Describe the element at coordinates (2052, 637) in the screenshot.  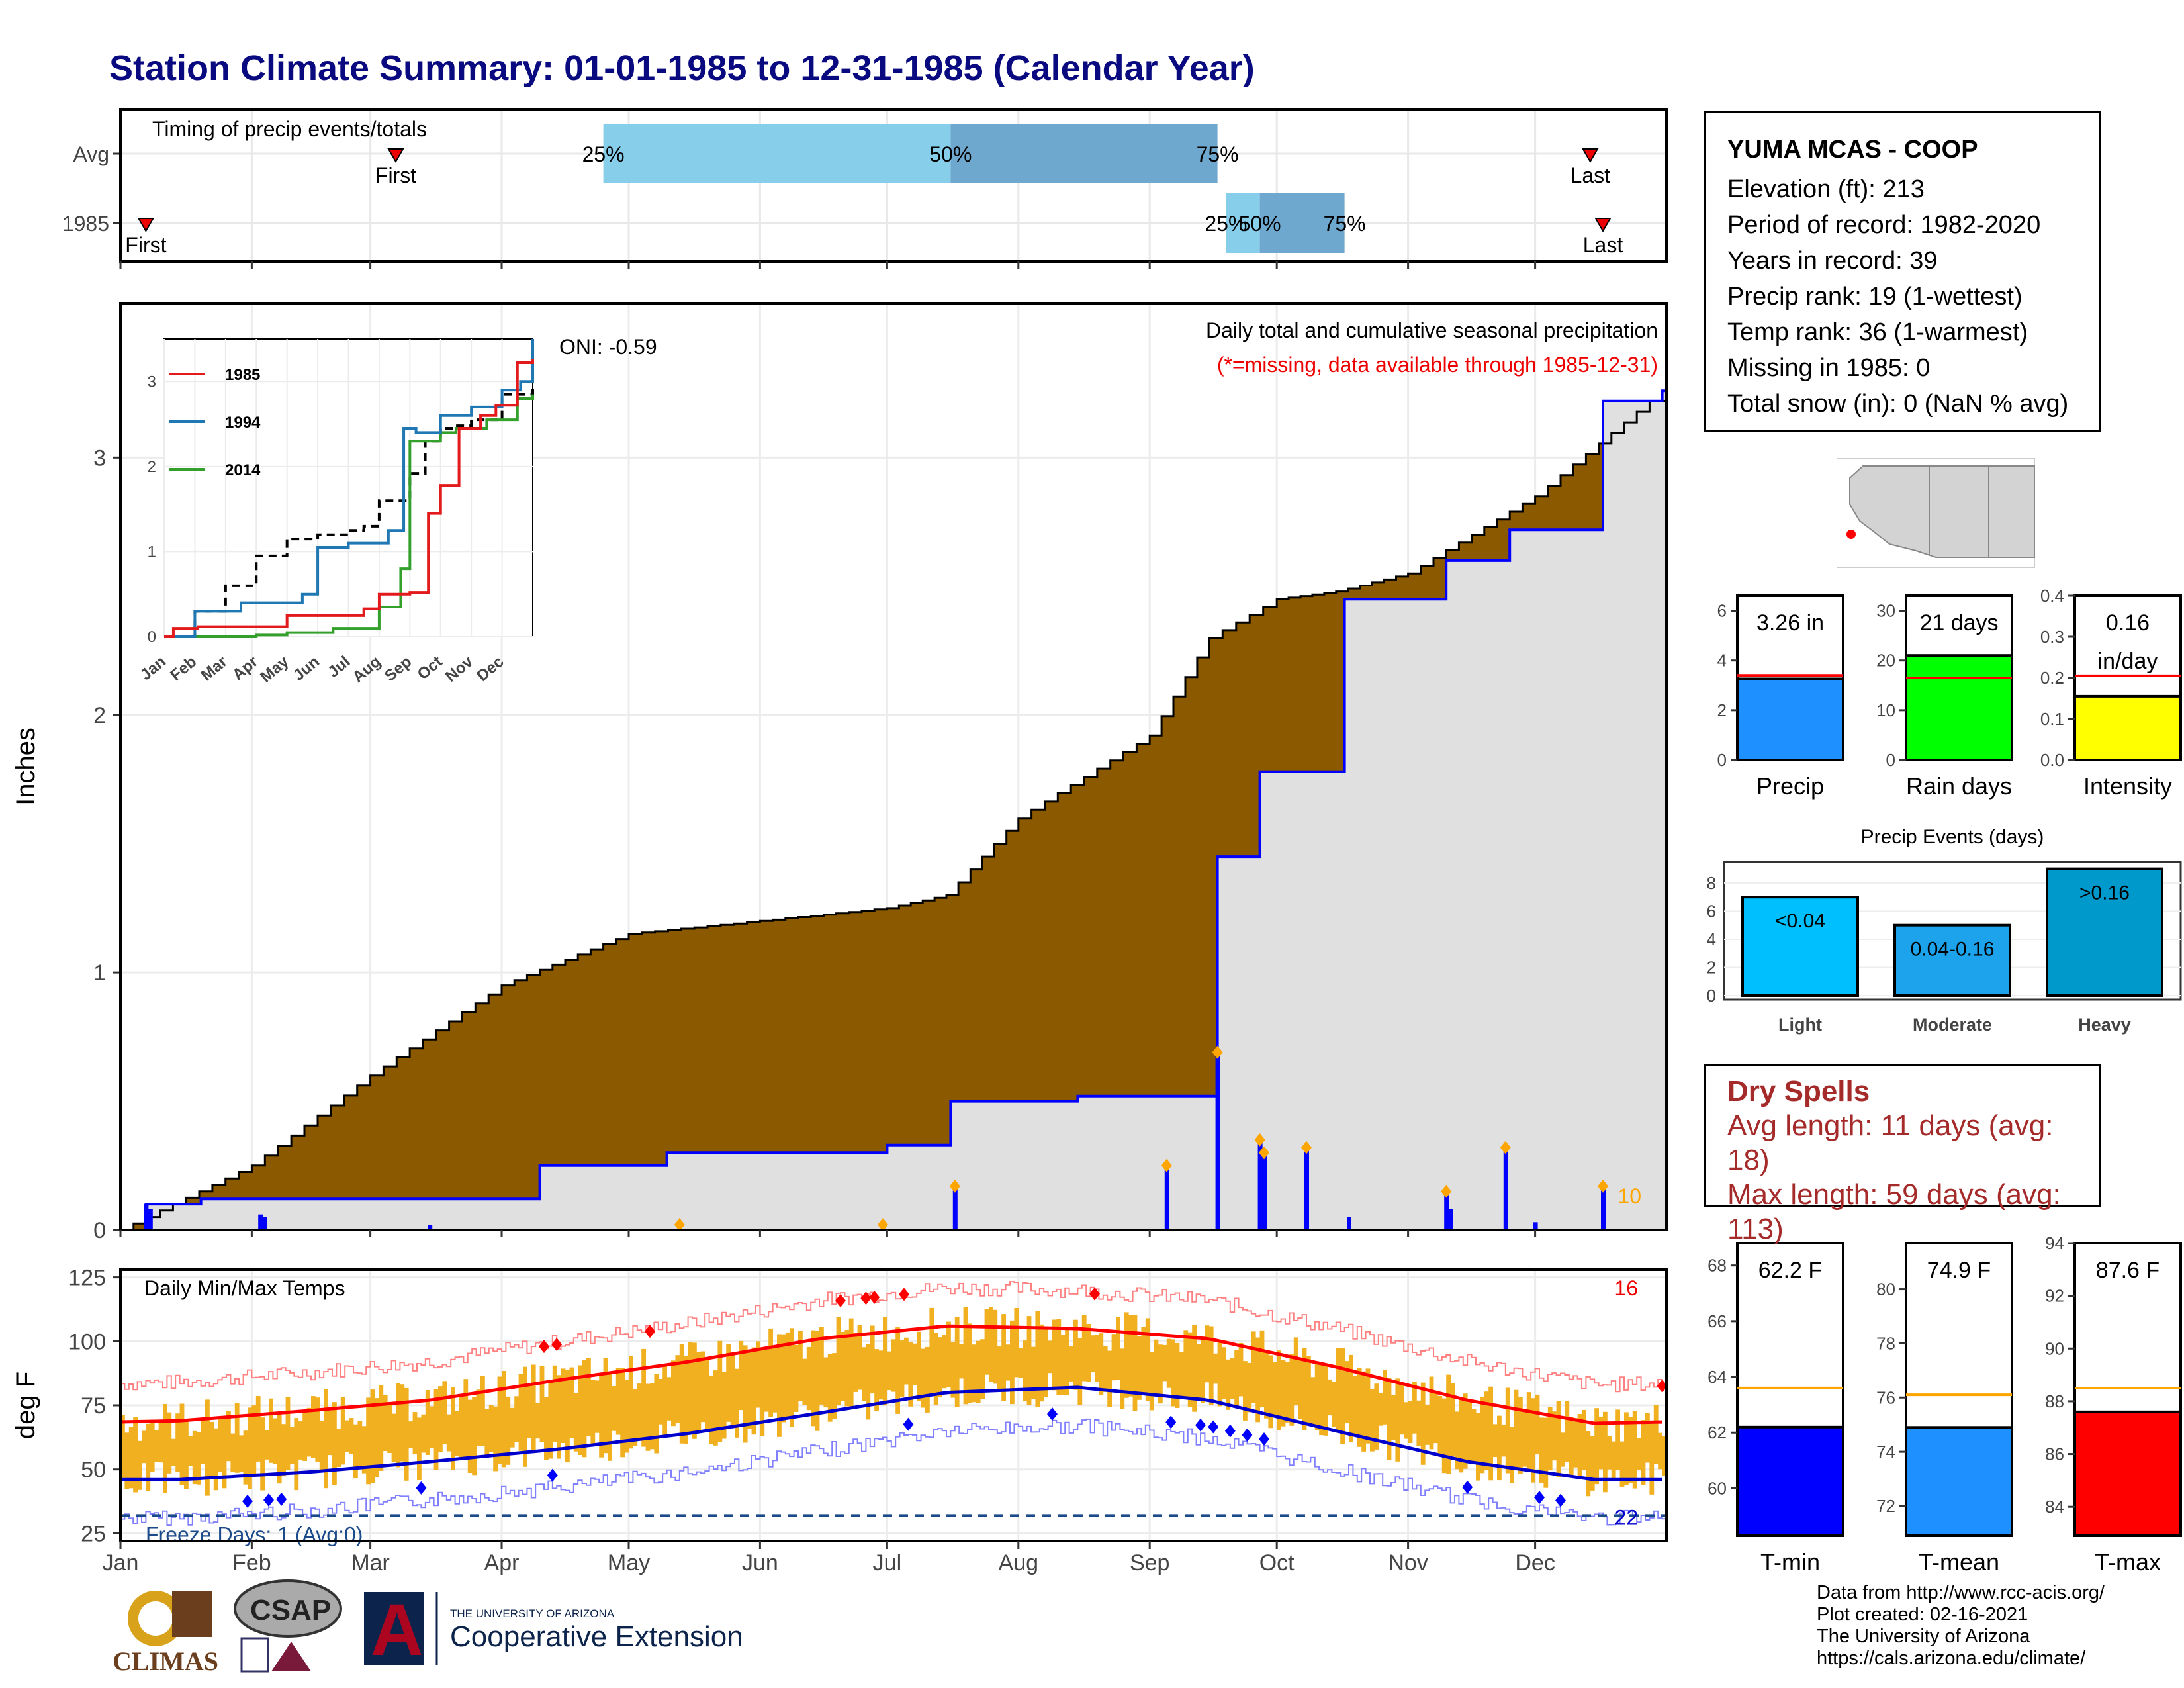
I see `summary-ytick-label: 0.3` at that location.